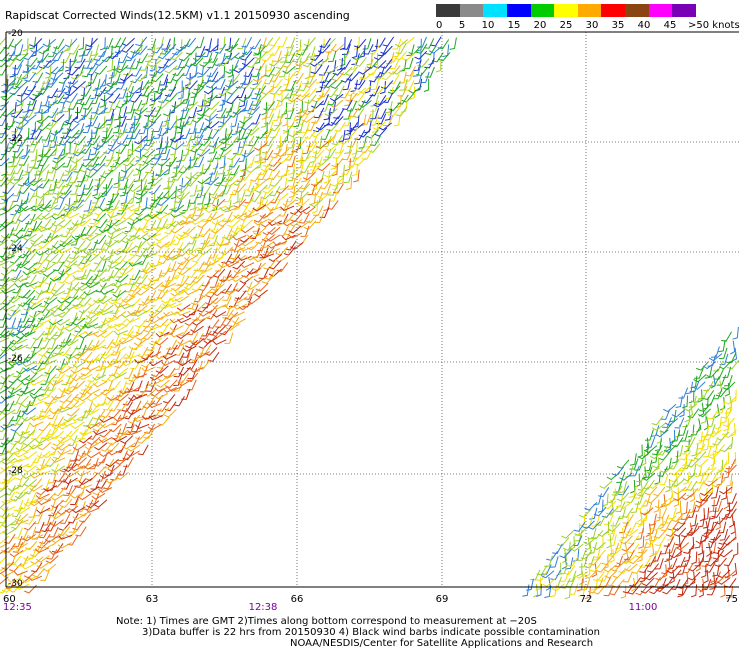  I want to click on lat-label: -24, so click(15, 249).